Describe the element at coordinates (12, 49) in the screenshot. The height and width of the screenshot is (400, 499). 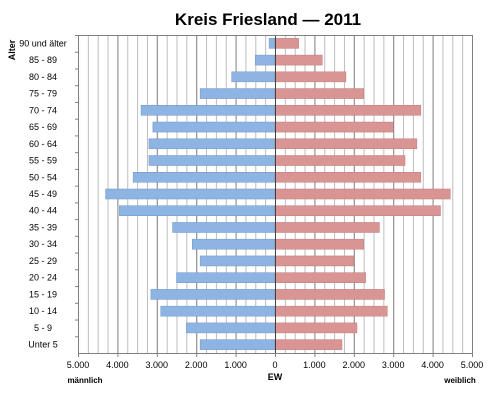
I see `y-axis-title: Alter` at that location.